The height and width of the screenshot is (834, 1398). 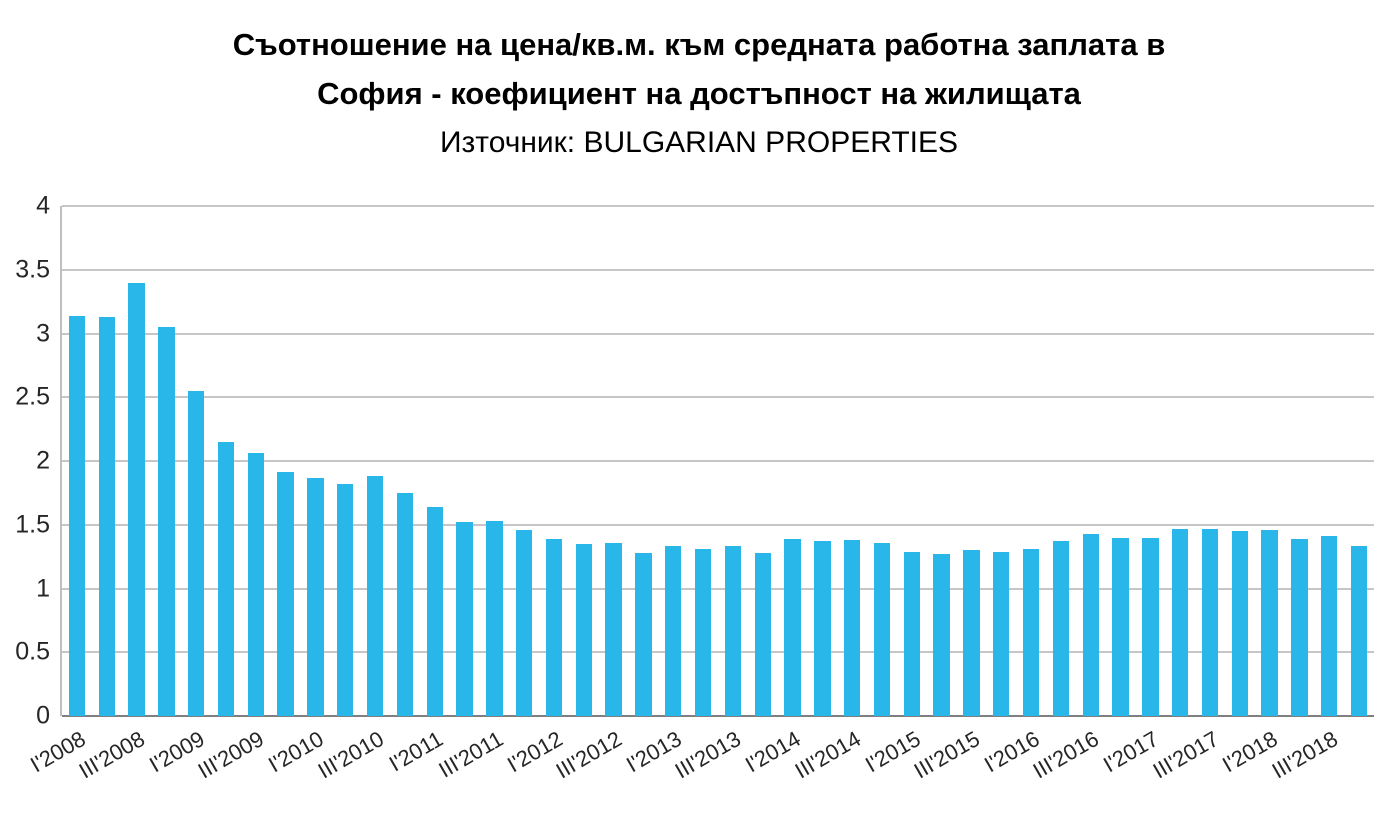 I want to click on y-axis-tick-label: 2, so click(x=43, y=460).